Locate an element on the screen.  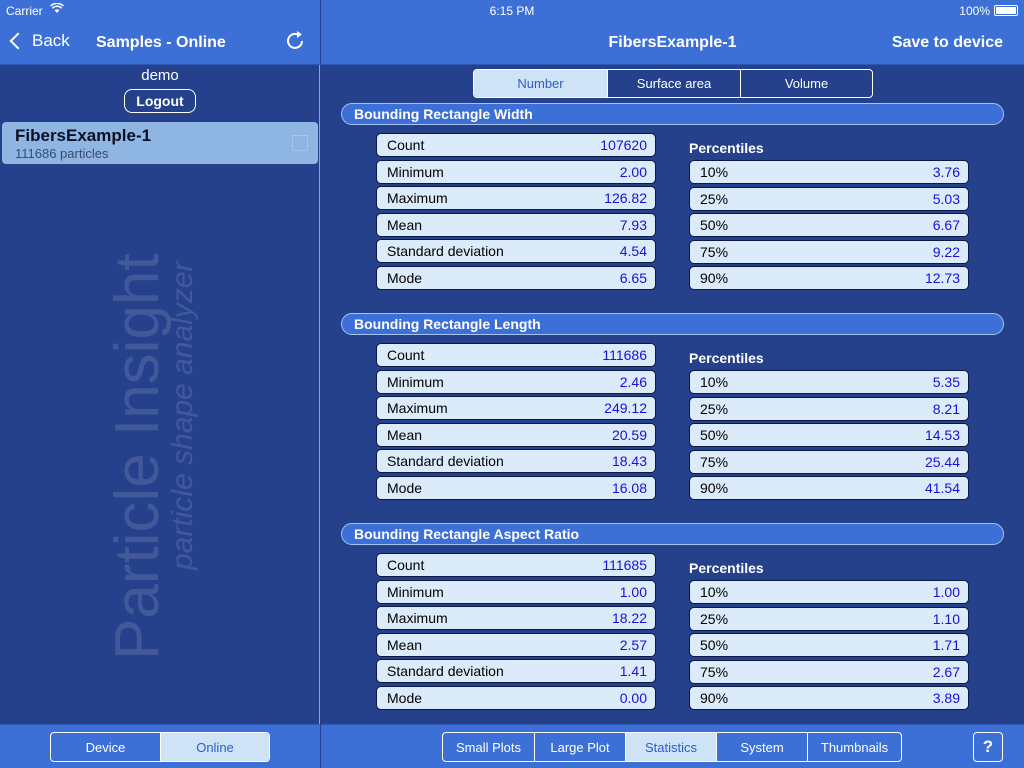
stat-row-count: Count 111685 is located at coordinates (516, 565).